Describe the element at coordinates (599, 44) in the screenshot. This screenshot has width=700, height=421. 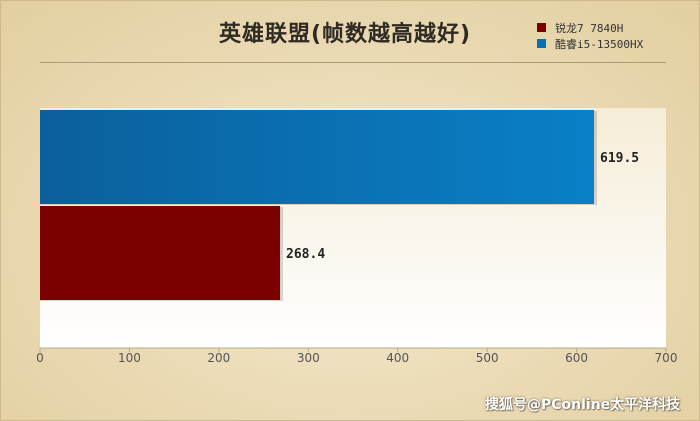
I see `legend-label-core: 酷睿i5-13500HX` at that location.